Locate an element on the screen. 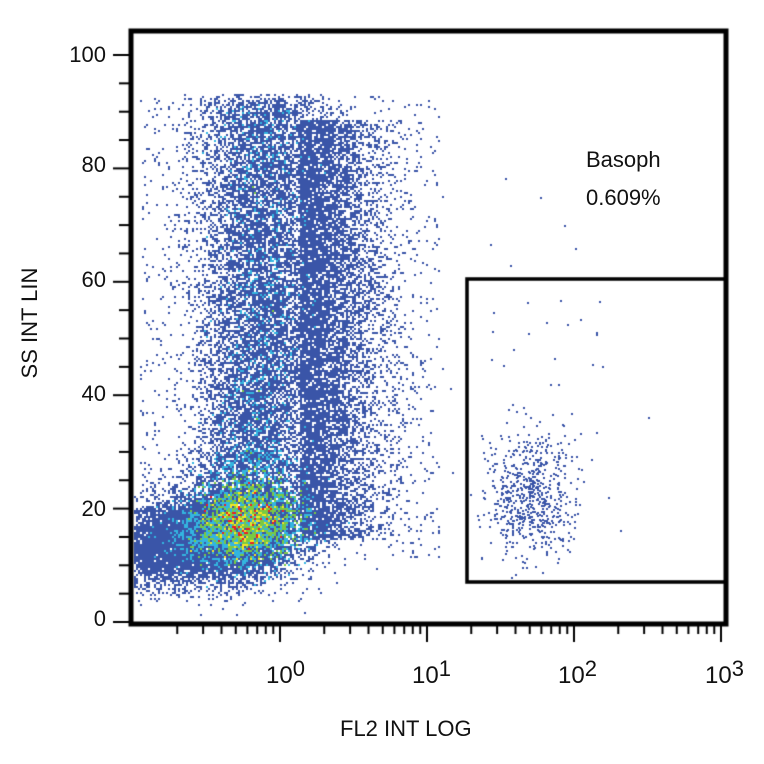 The width and height of the screenshot is (764, 764). y-tick-20: 20 is located at coordinates (93, 508).